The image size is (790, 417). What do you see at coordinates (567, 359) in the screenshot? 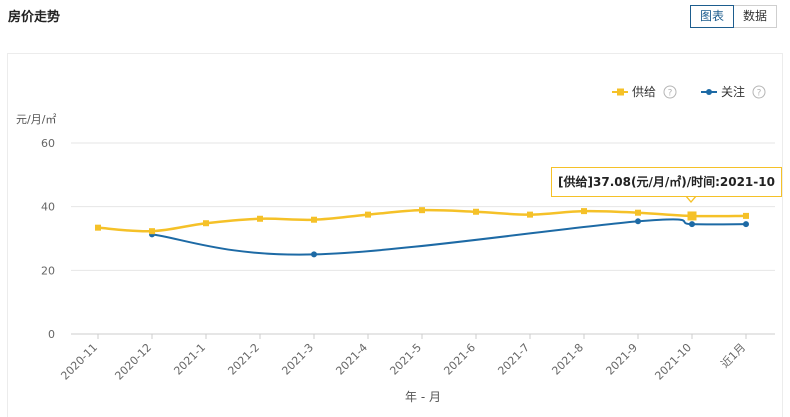
I see `x-tick-label: 2021-8` at bounding box center [567, 359].